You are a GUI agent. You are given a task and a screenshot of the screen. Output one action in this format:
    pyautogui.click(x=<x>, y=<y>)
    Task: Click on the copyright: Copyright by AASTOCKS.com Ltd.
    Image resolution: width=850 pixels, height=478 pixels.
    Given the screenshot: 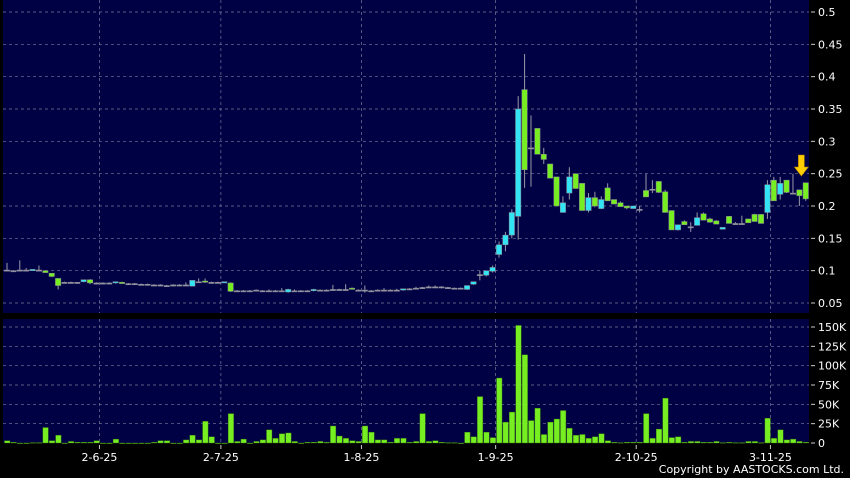 What is the action you would take?
    pyautogui.click(x=751, y=469)
    